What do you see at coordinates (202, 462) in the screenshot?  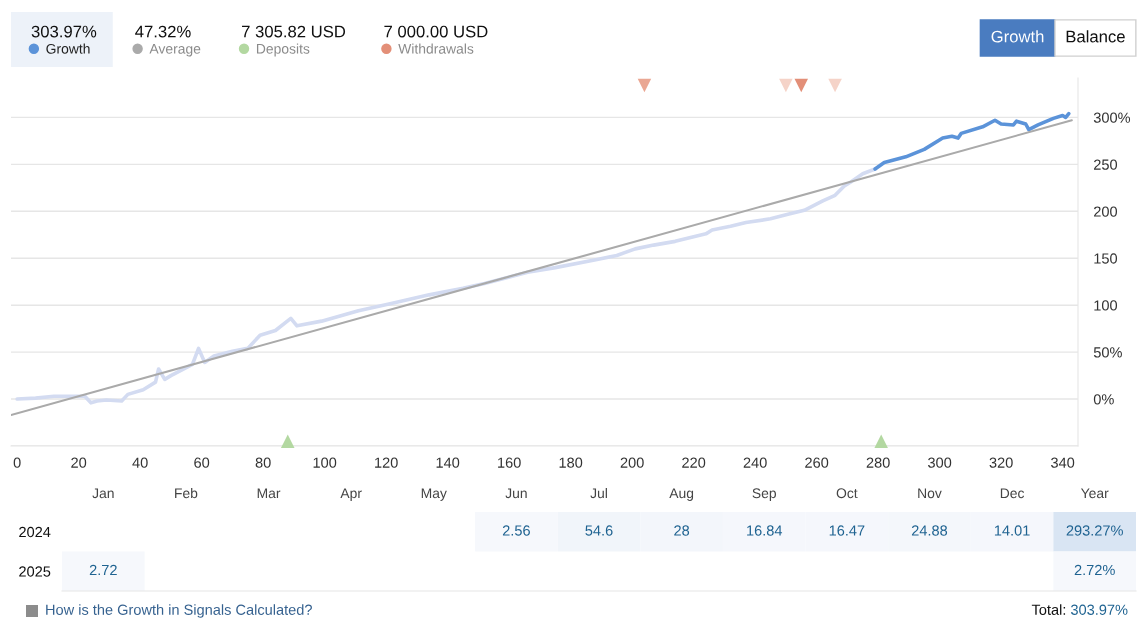 I see `x-tick-label: 60` at bounding box center [202, 462].